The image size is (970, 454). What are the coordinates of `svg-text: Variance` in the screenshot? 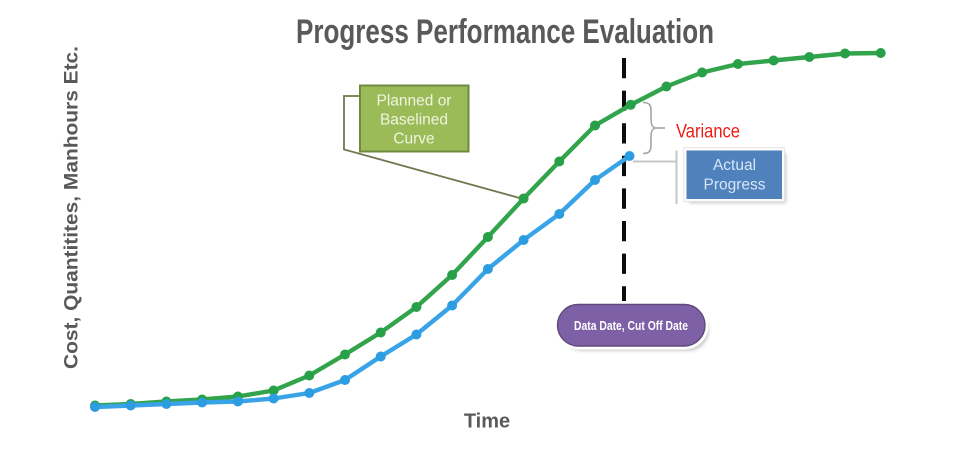 It's located at (708, 132).